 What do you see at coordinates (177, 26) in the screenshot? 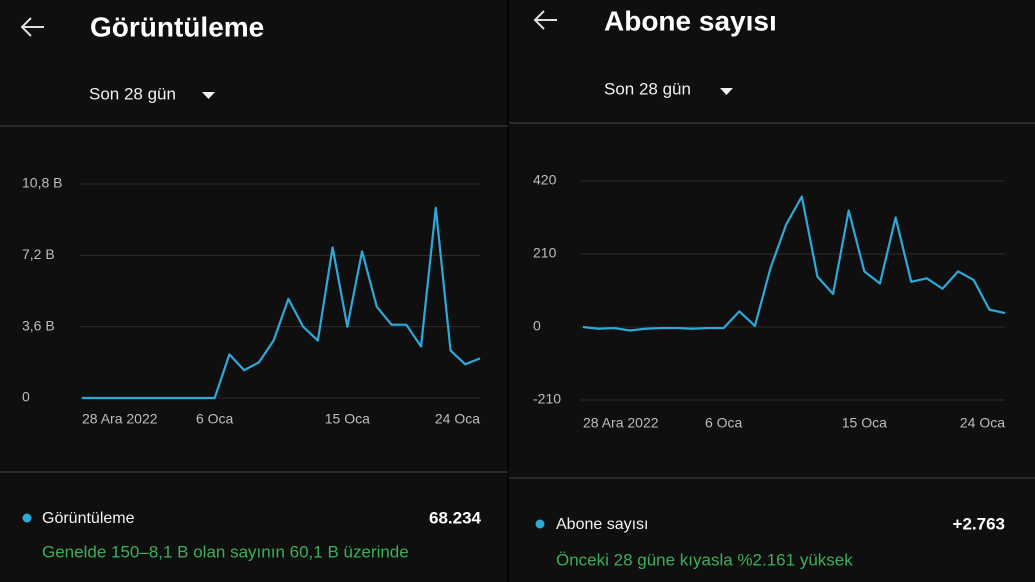
I see `panel-title: Görüntüleme` at bounding box center [177, 26].